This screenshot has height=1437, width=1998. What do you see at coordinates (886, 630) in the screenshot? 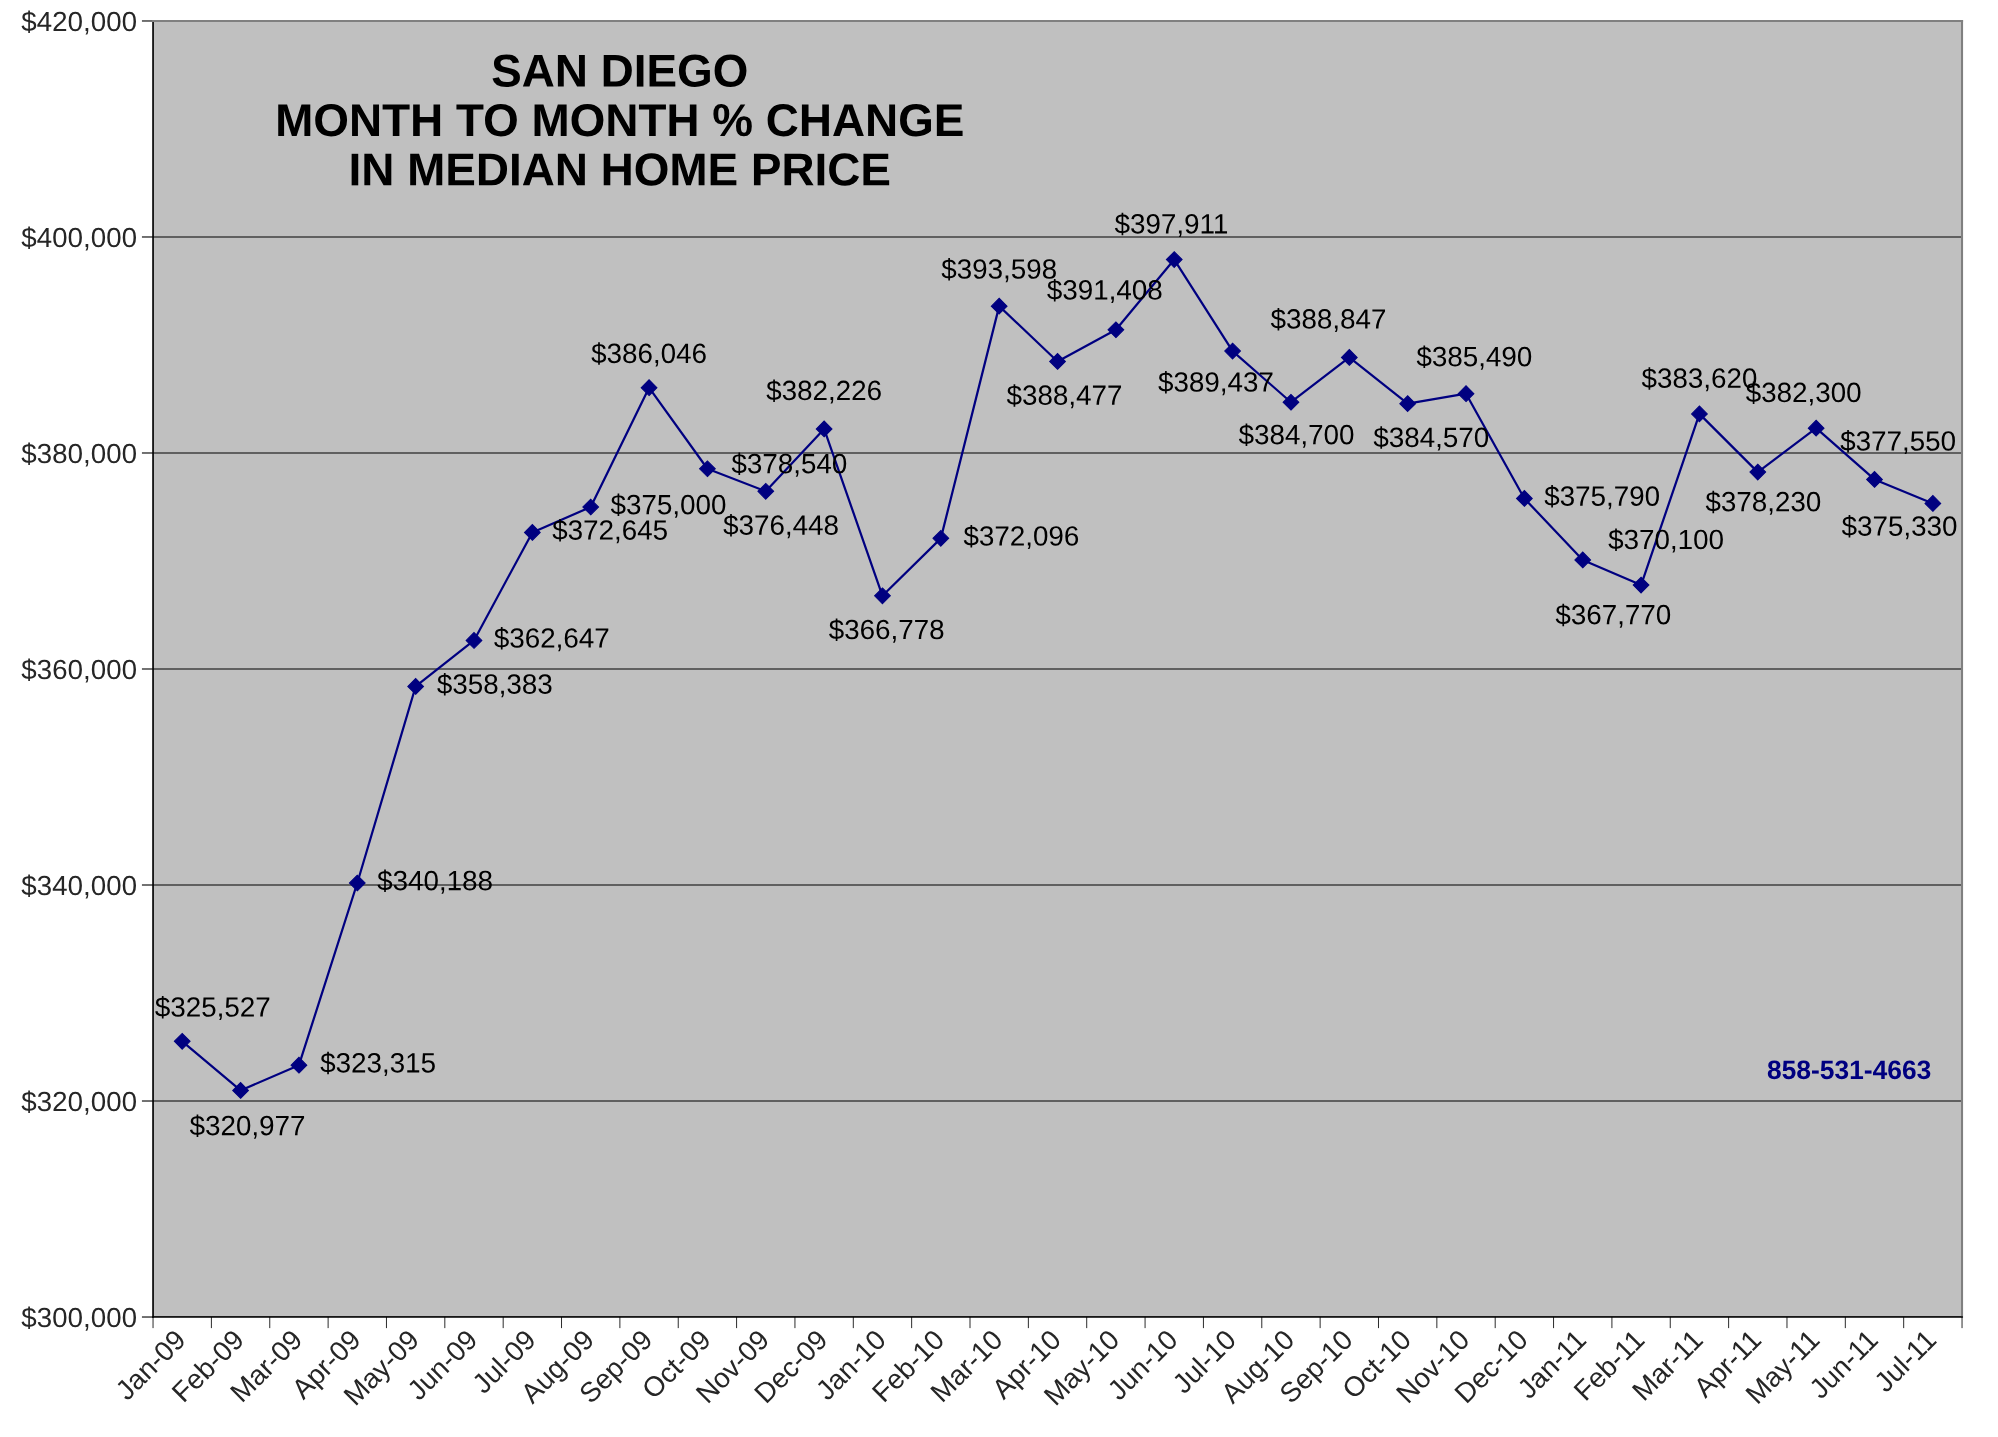
I see `data-label: $366,778` at bounding box center [886, 630].